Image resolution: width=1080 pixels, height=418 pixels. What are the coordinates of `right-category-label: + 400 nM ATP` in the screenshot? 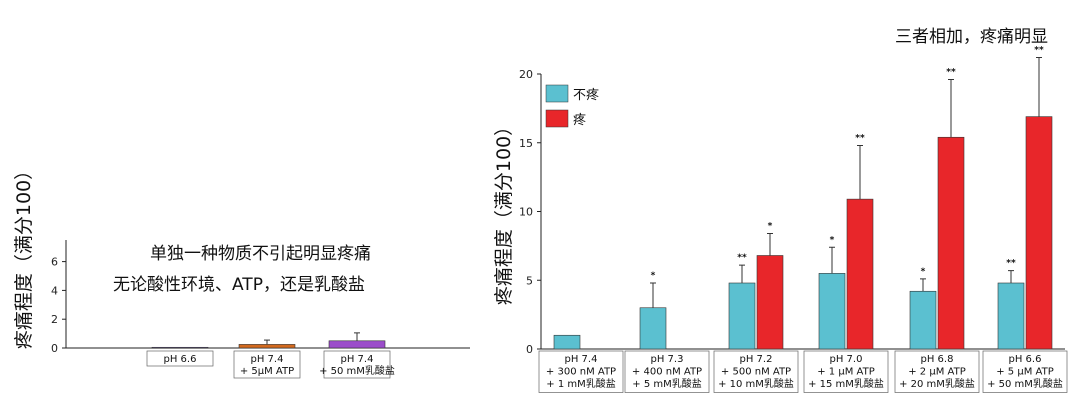 It's located at (667, 372).